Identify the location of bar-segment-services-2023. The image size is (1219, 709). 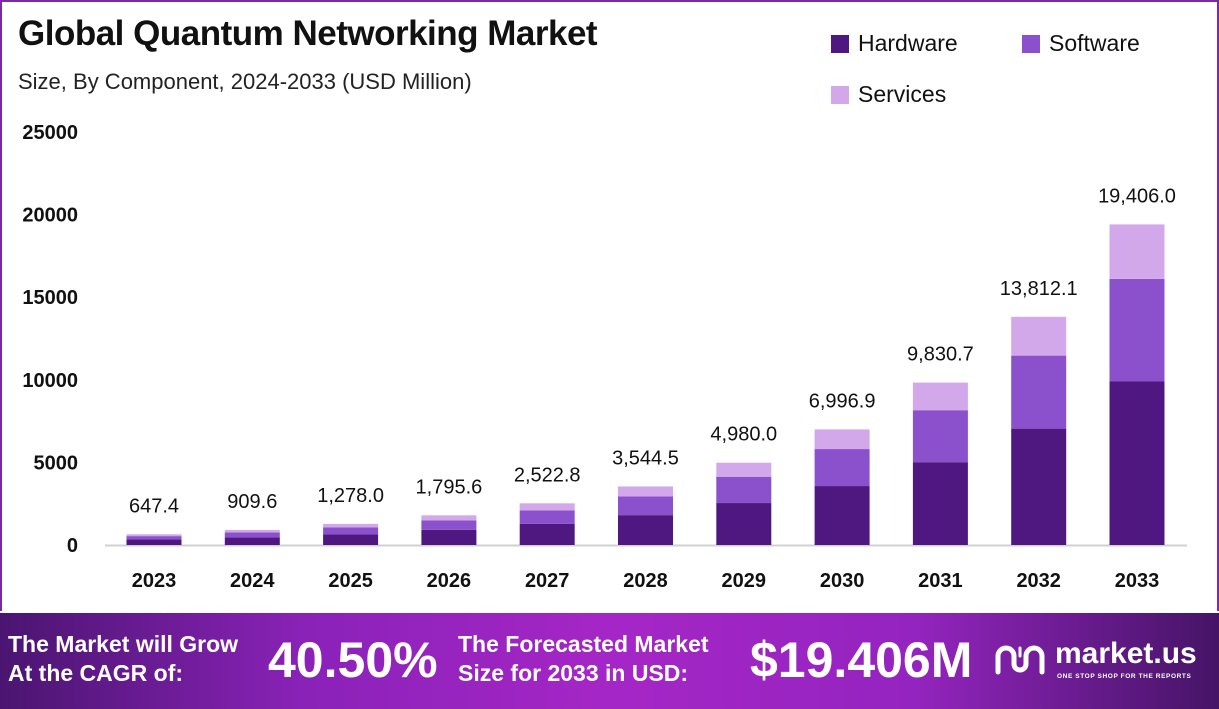
(154, 535).